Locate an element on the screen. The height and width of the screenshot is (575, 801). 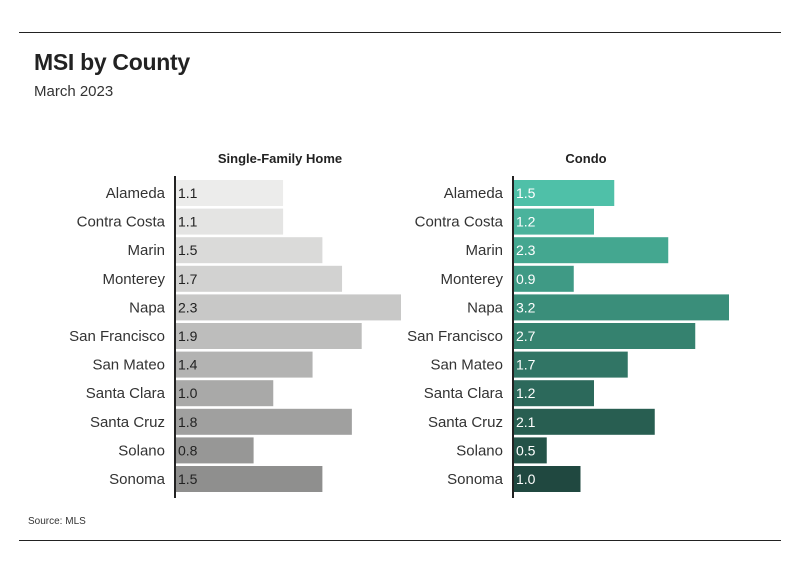
condo-bar-san-mateo is located at coordinates (570, 364).